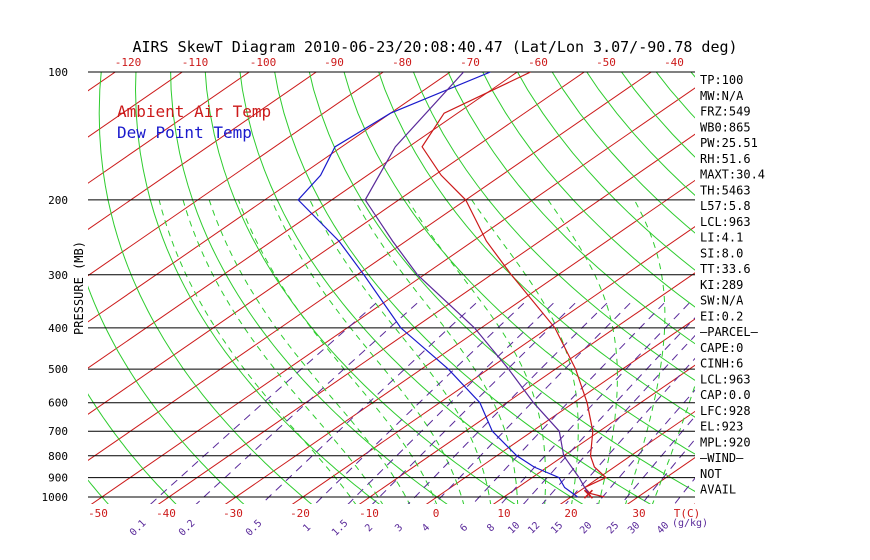 This screenshot has height=560, width=870. Describe the element at coordinates (58, 478) in the screenshot. I see `pressure-tick-label: 900` at that location.